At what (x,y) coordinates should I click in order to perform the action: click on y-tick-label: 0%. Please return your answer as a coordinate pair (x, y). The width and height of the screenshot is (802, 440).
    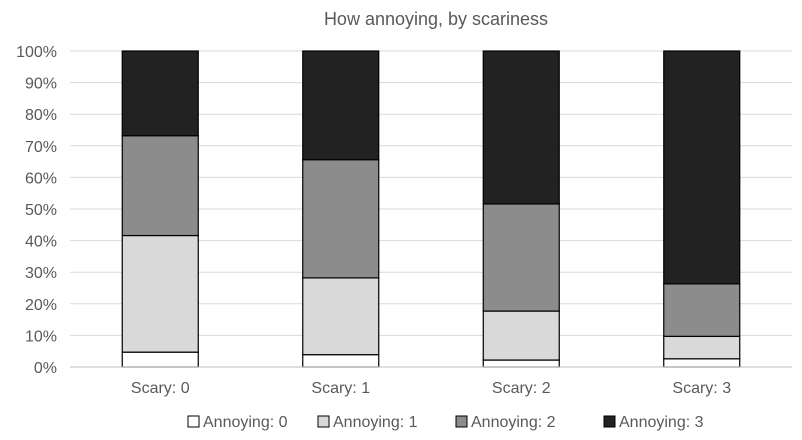
    Looking at the image, I should click on (45, 368).